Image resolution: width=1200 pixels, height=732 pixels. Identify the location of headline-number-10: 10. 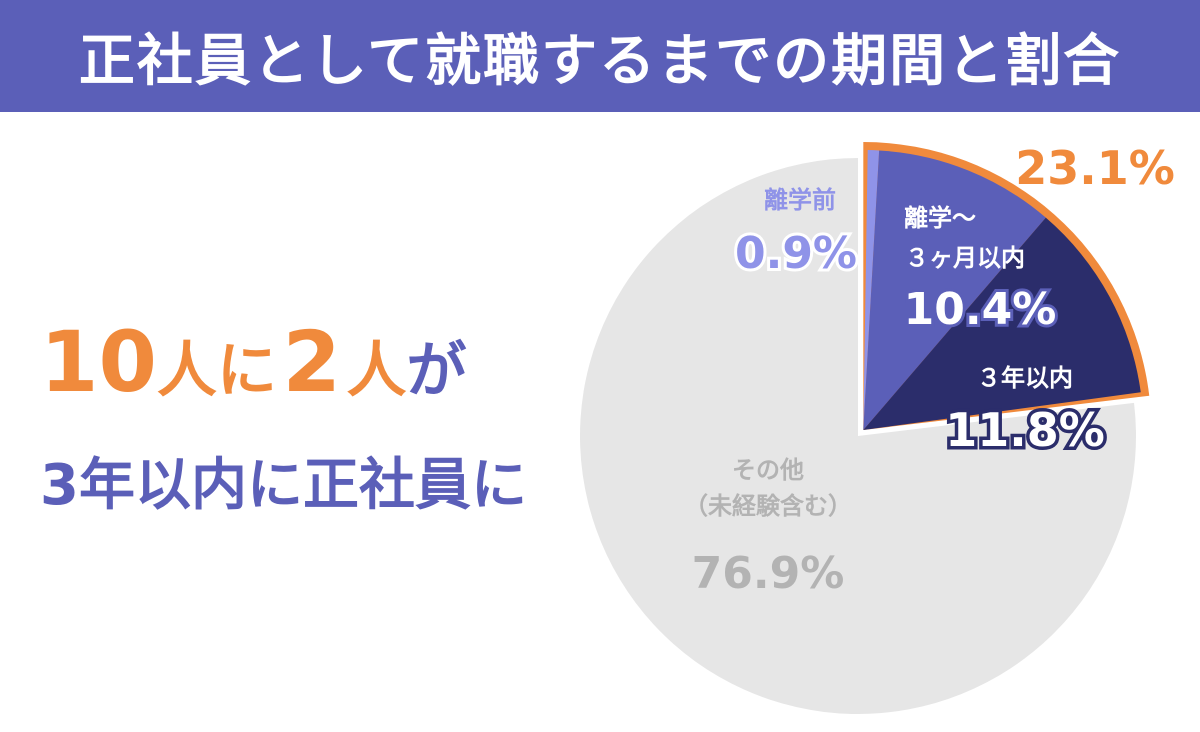
(98, 362).